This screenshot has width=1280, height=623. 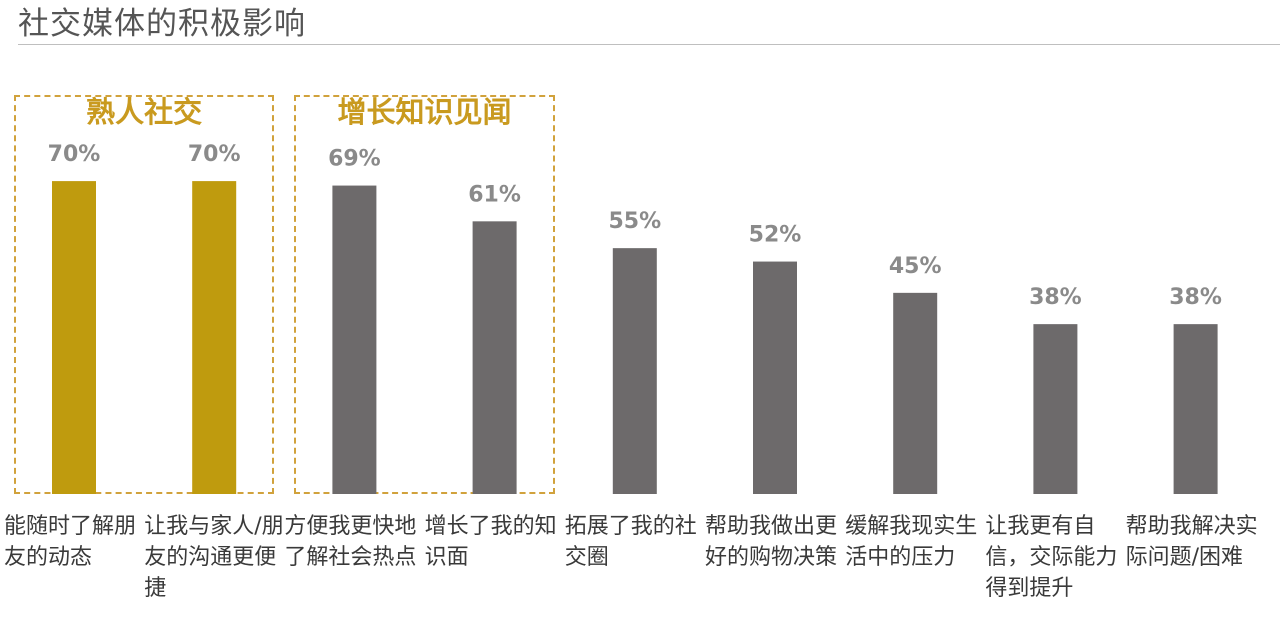 I want to click on value-label-6: 52%, so click(x=775, y=235).